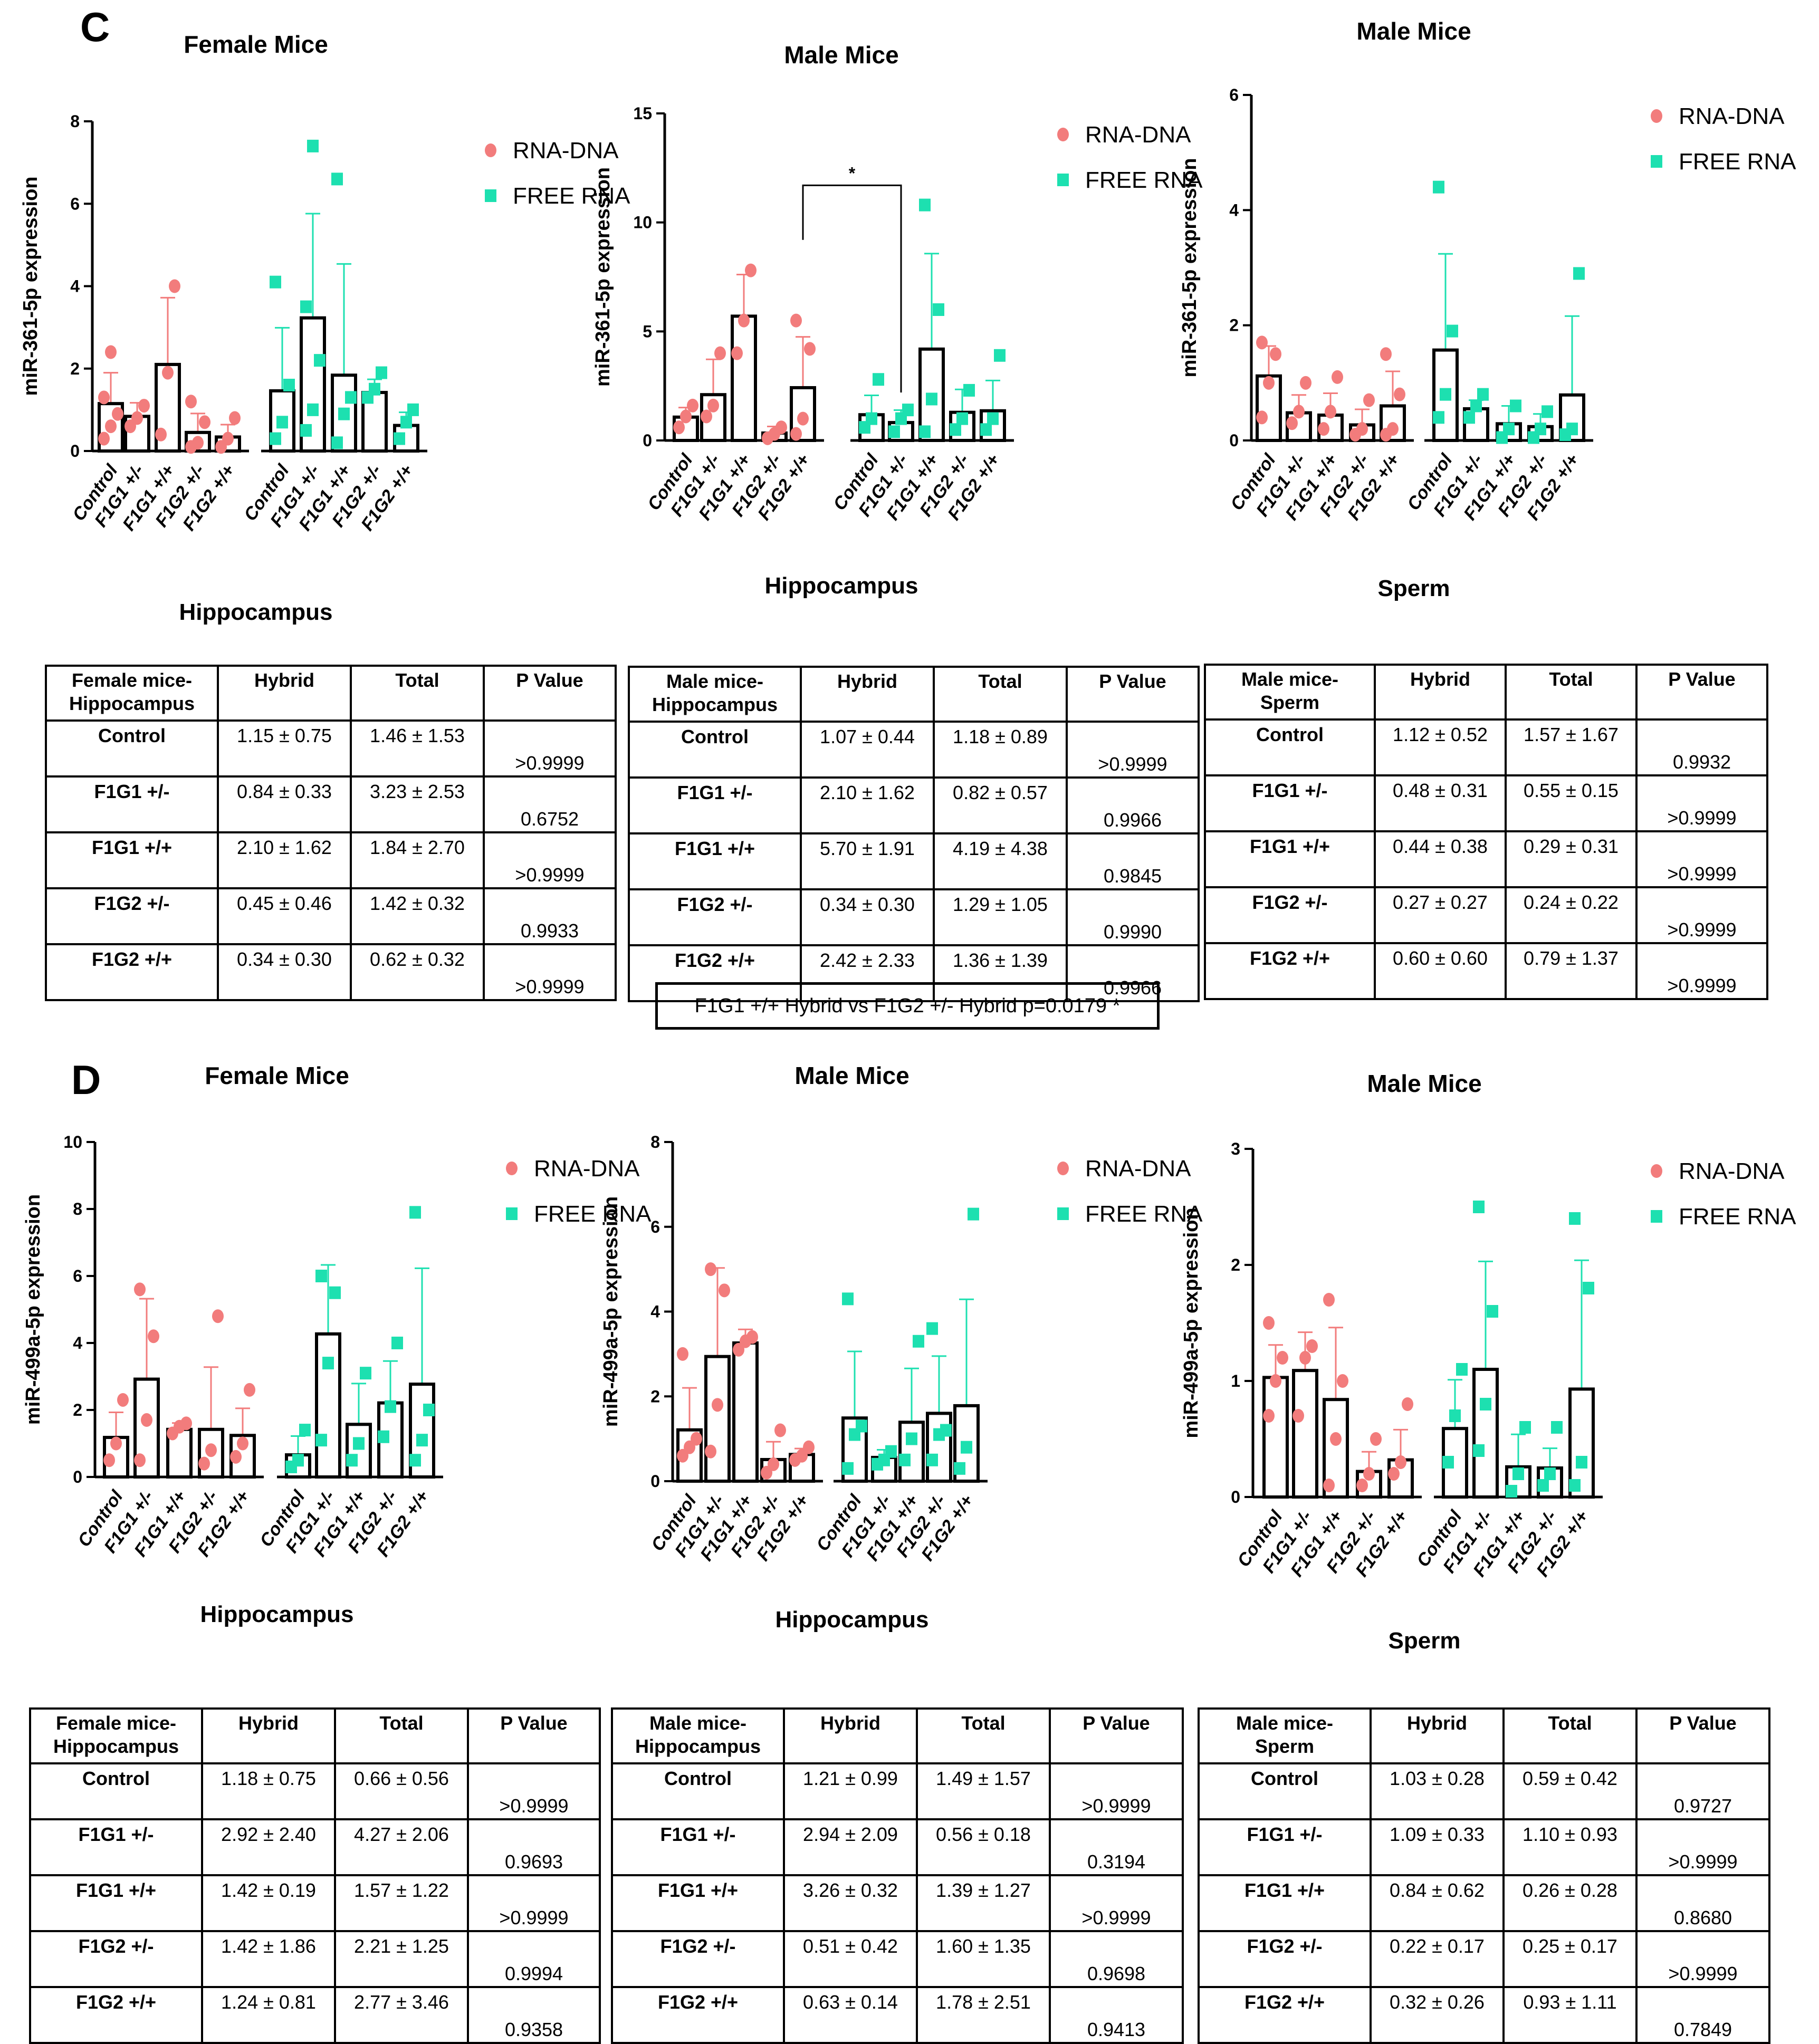  What do you see at coordinates (95, 27) in the screenshot?
I see `panel-label-c: C` at bounding box center [95, 27].